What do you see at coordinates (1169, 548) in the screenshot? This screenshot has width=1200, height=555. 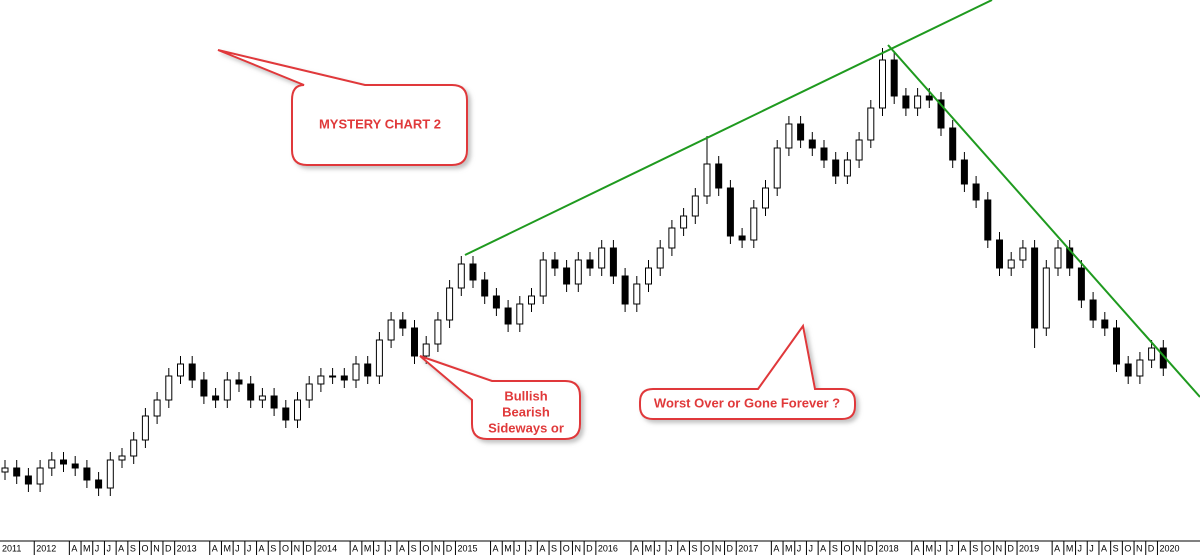 I see `x-tick-label: 2020` at bounding box center [1169, 548].